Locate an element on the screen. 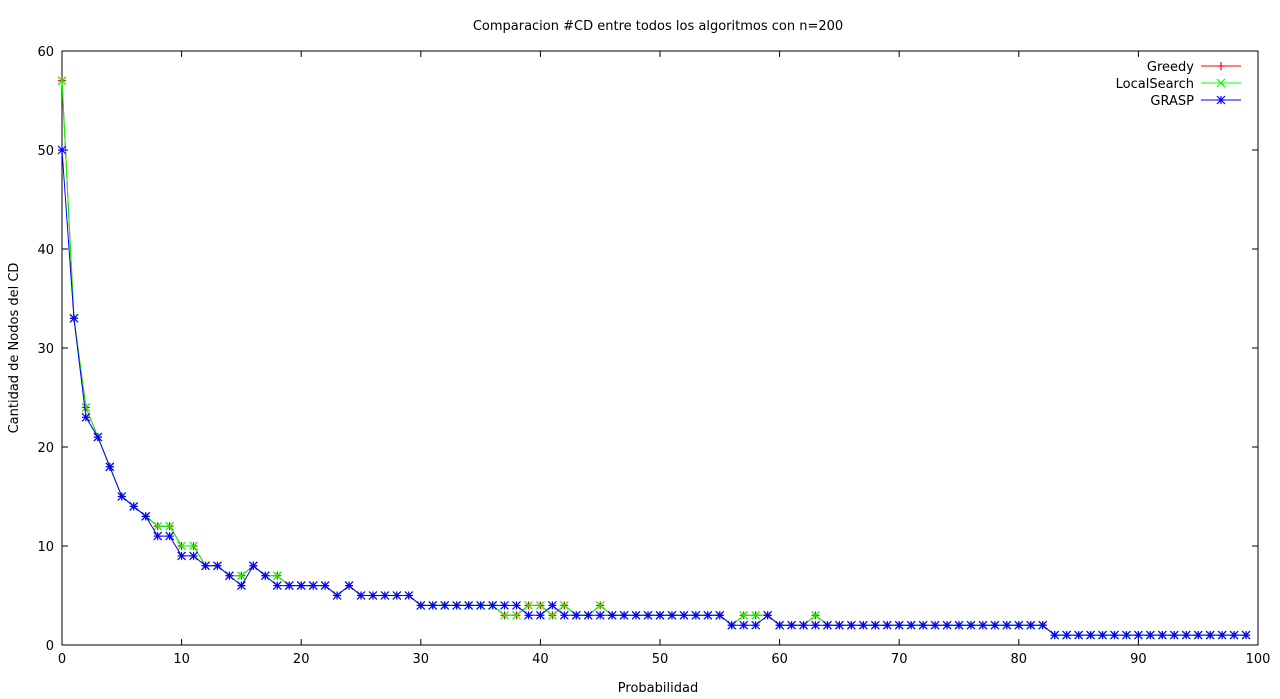  x-tick-label: 100 is located at coordinates (1258, 659).